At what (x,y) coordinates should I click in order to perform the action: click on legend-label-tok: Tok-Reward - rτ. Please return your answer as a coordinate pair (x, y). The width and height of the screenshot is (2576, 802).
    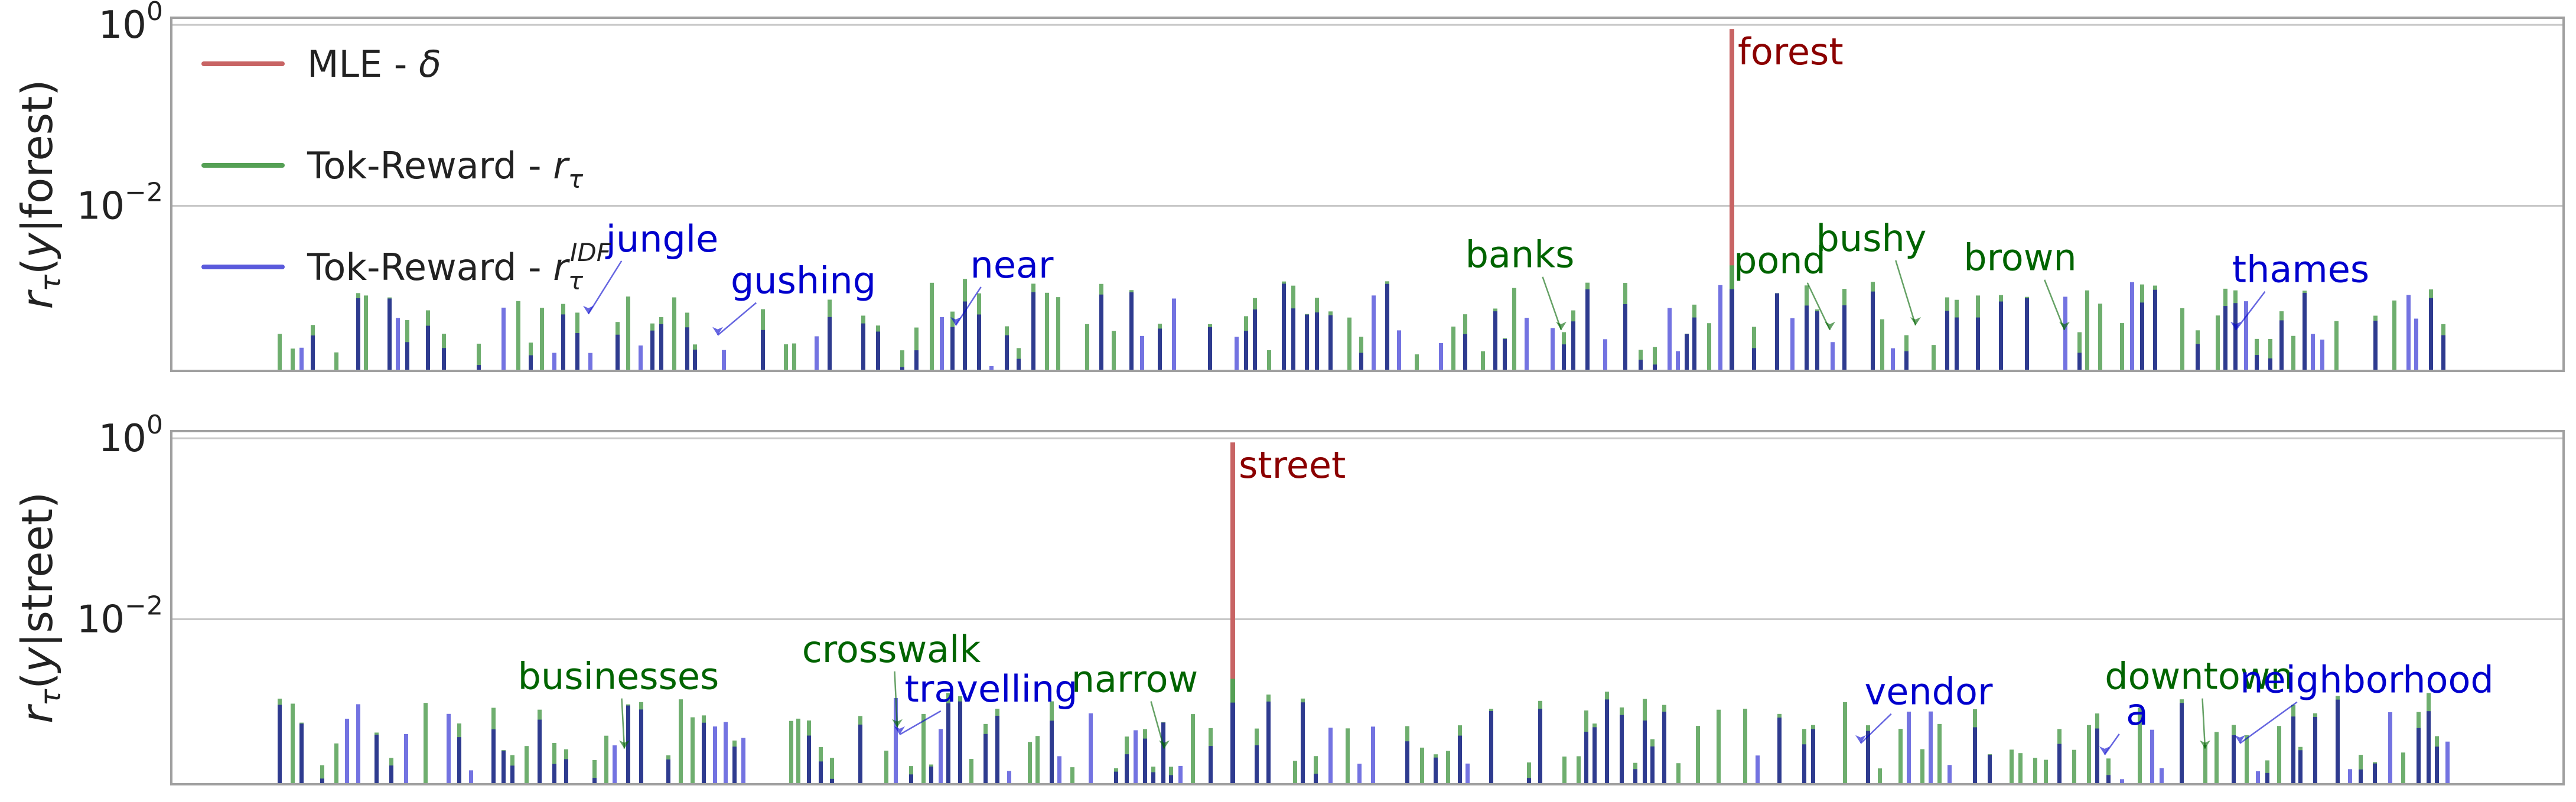
    Looking at the image, I should click on (445, 169).